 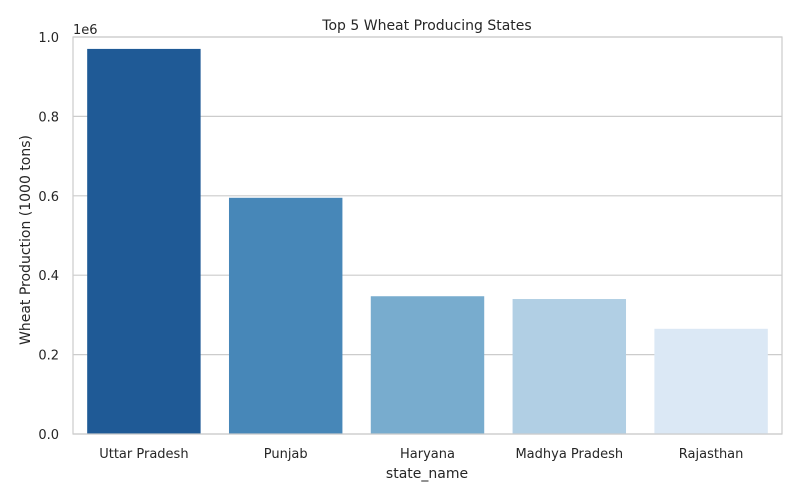 What do you see at coordinates (48, 117) in the screenshot?
I see `y-tick-label: 0.8` at bounding box center [48, 117].